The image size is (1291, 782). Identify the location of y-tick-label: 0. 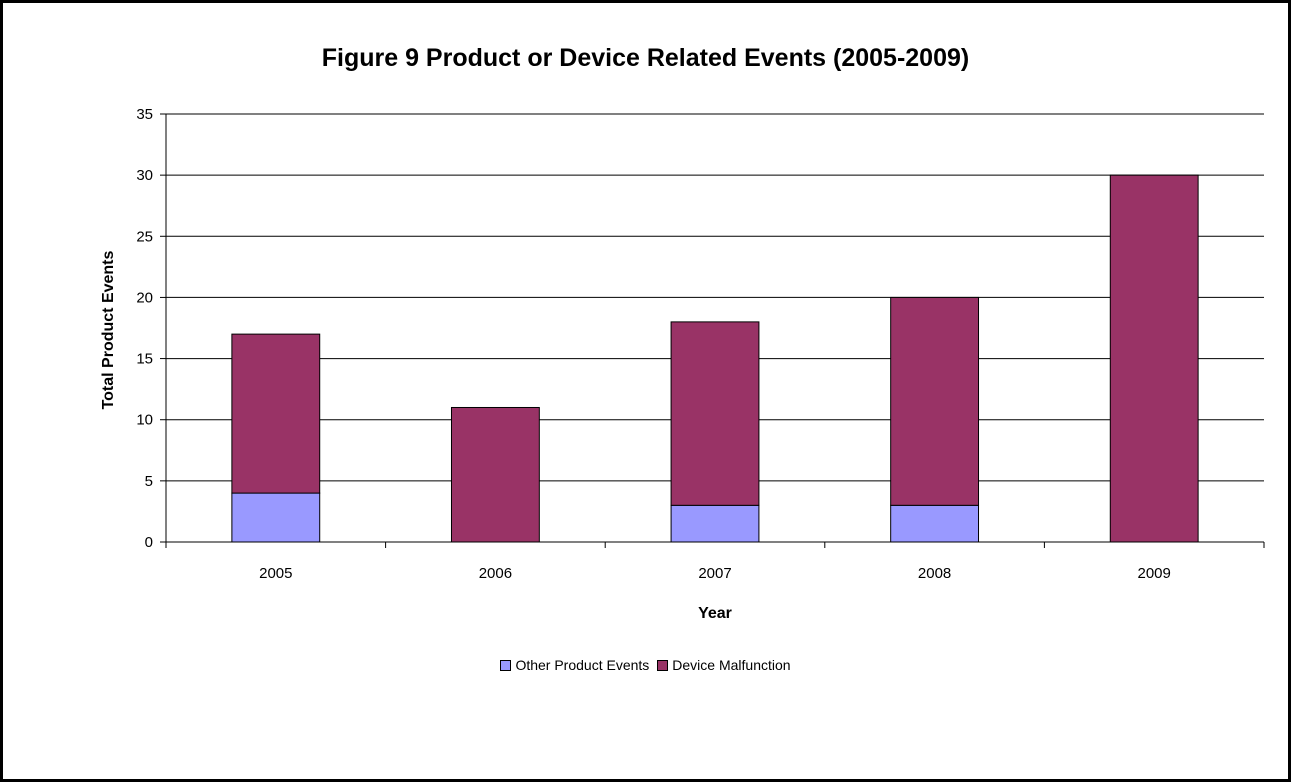
(149, 542).